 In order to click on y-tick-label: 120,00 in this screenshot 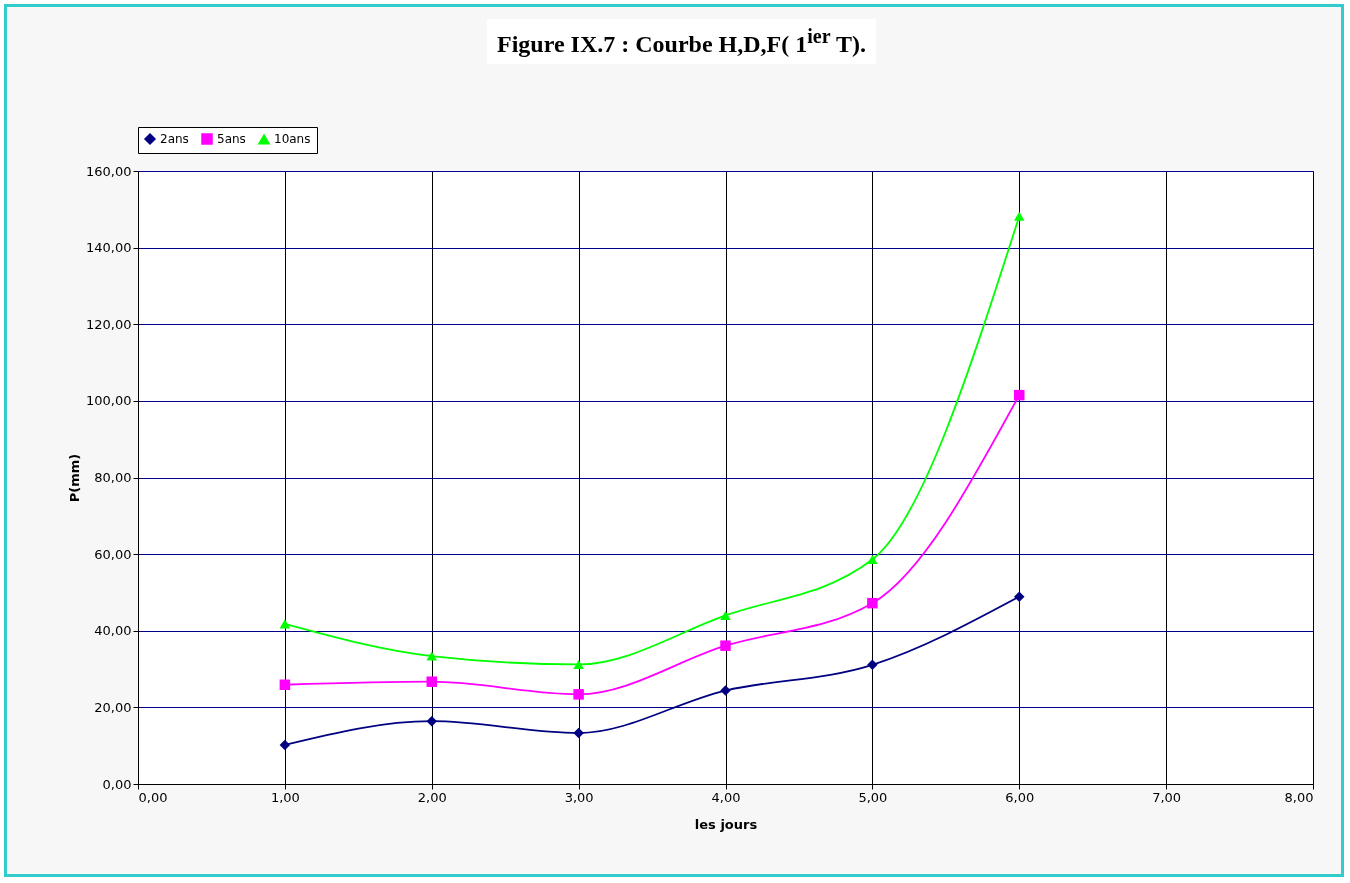, I will do `click(109, 324)`.